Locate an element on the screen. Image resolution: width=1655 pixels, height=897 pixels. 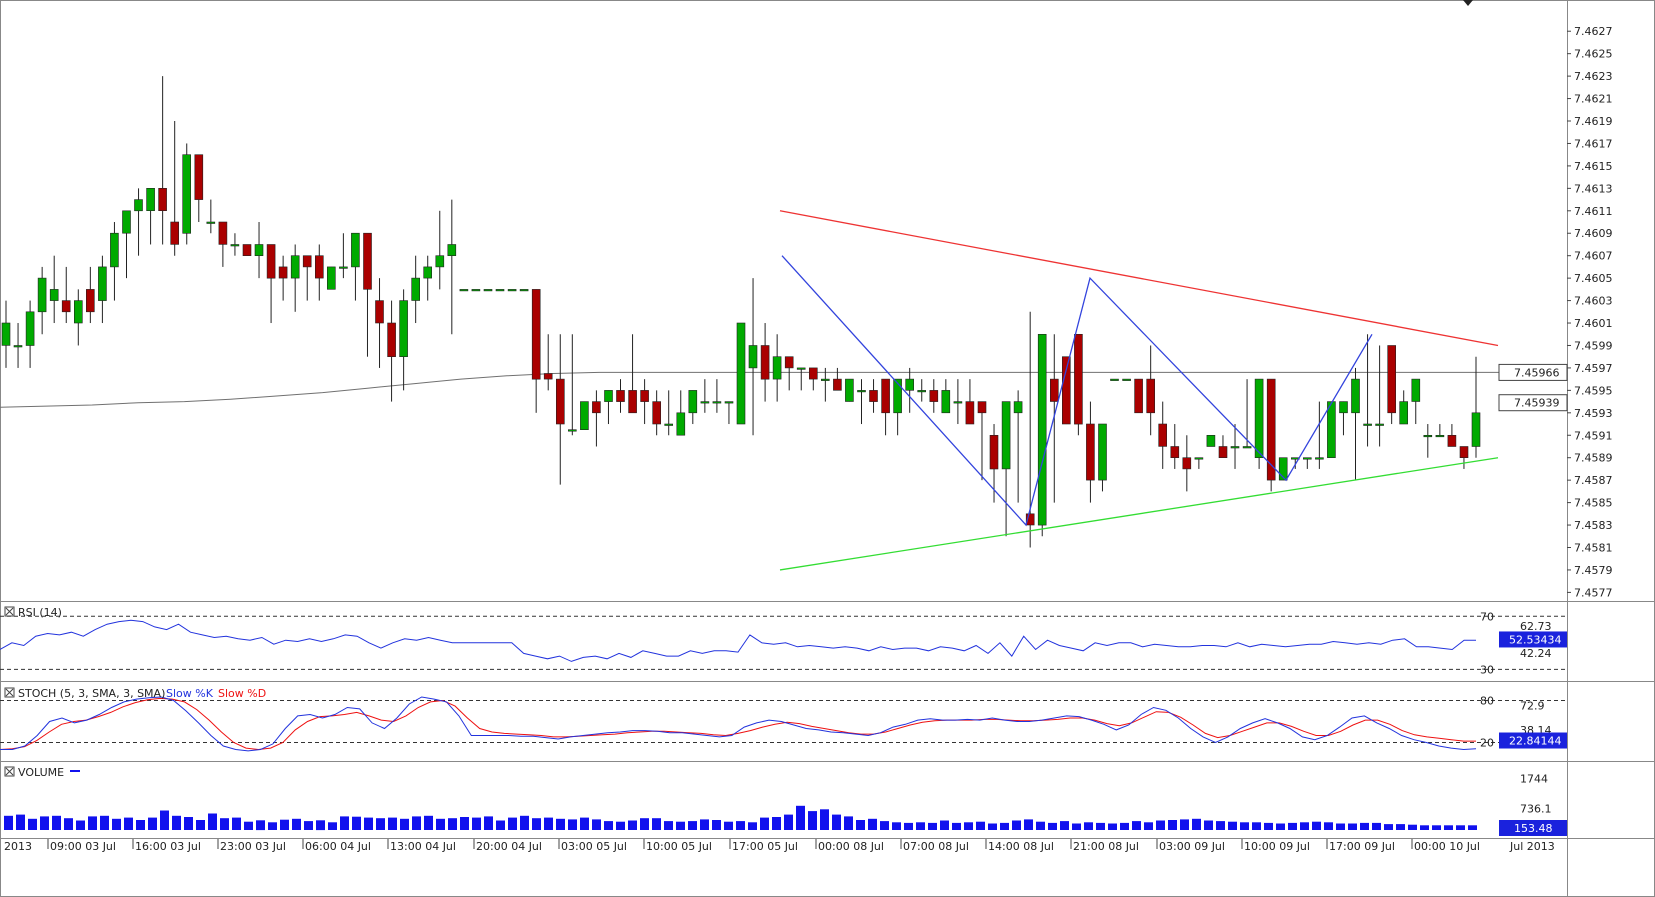
stoch-d-label: Slow %D is located at coordinates (242, 693).